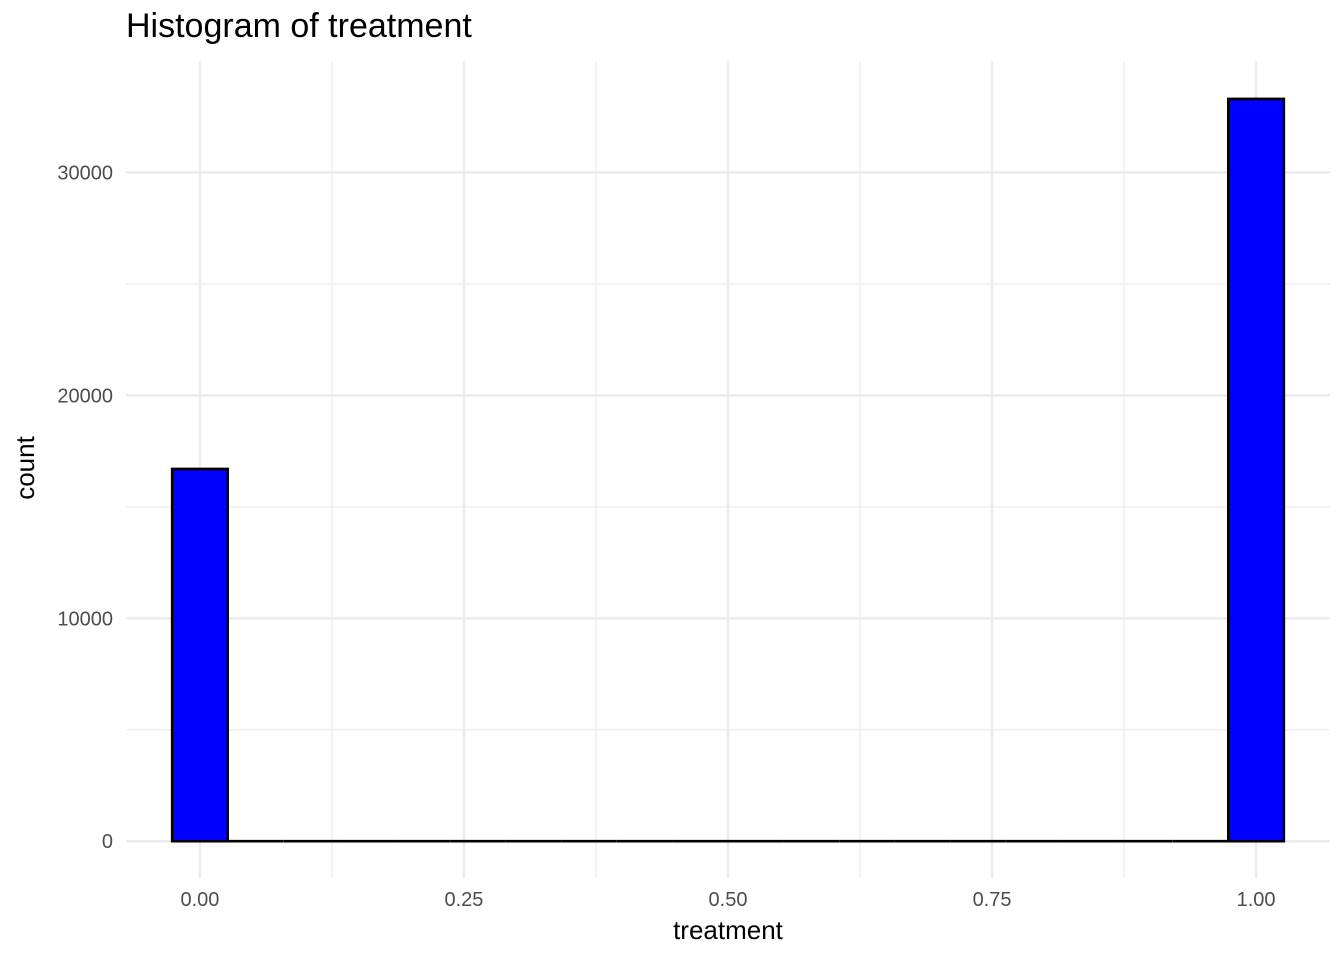 This screenshot has height=960, width=1344. Describe the element at coordinates (25, 467) in the screenshot. I see `y-axis-title: count` at that location.